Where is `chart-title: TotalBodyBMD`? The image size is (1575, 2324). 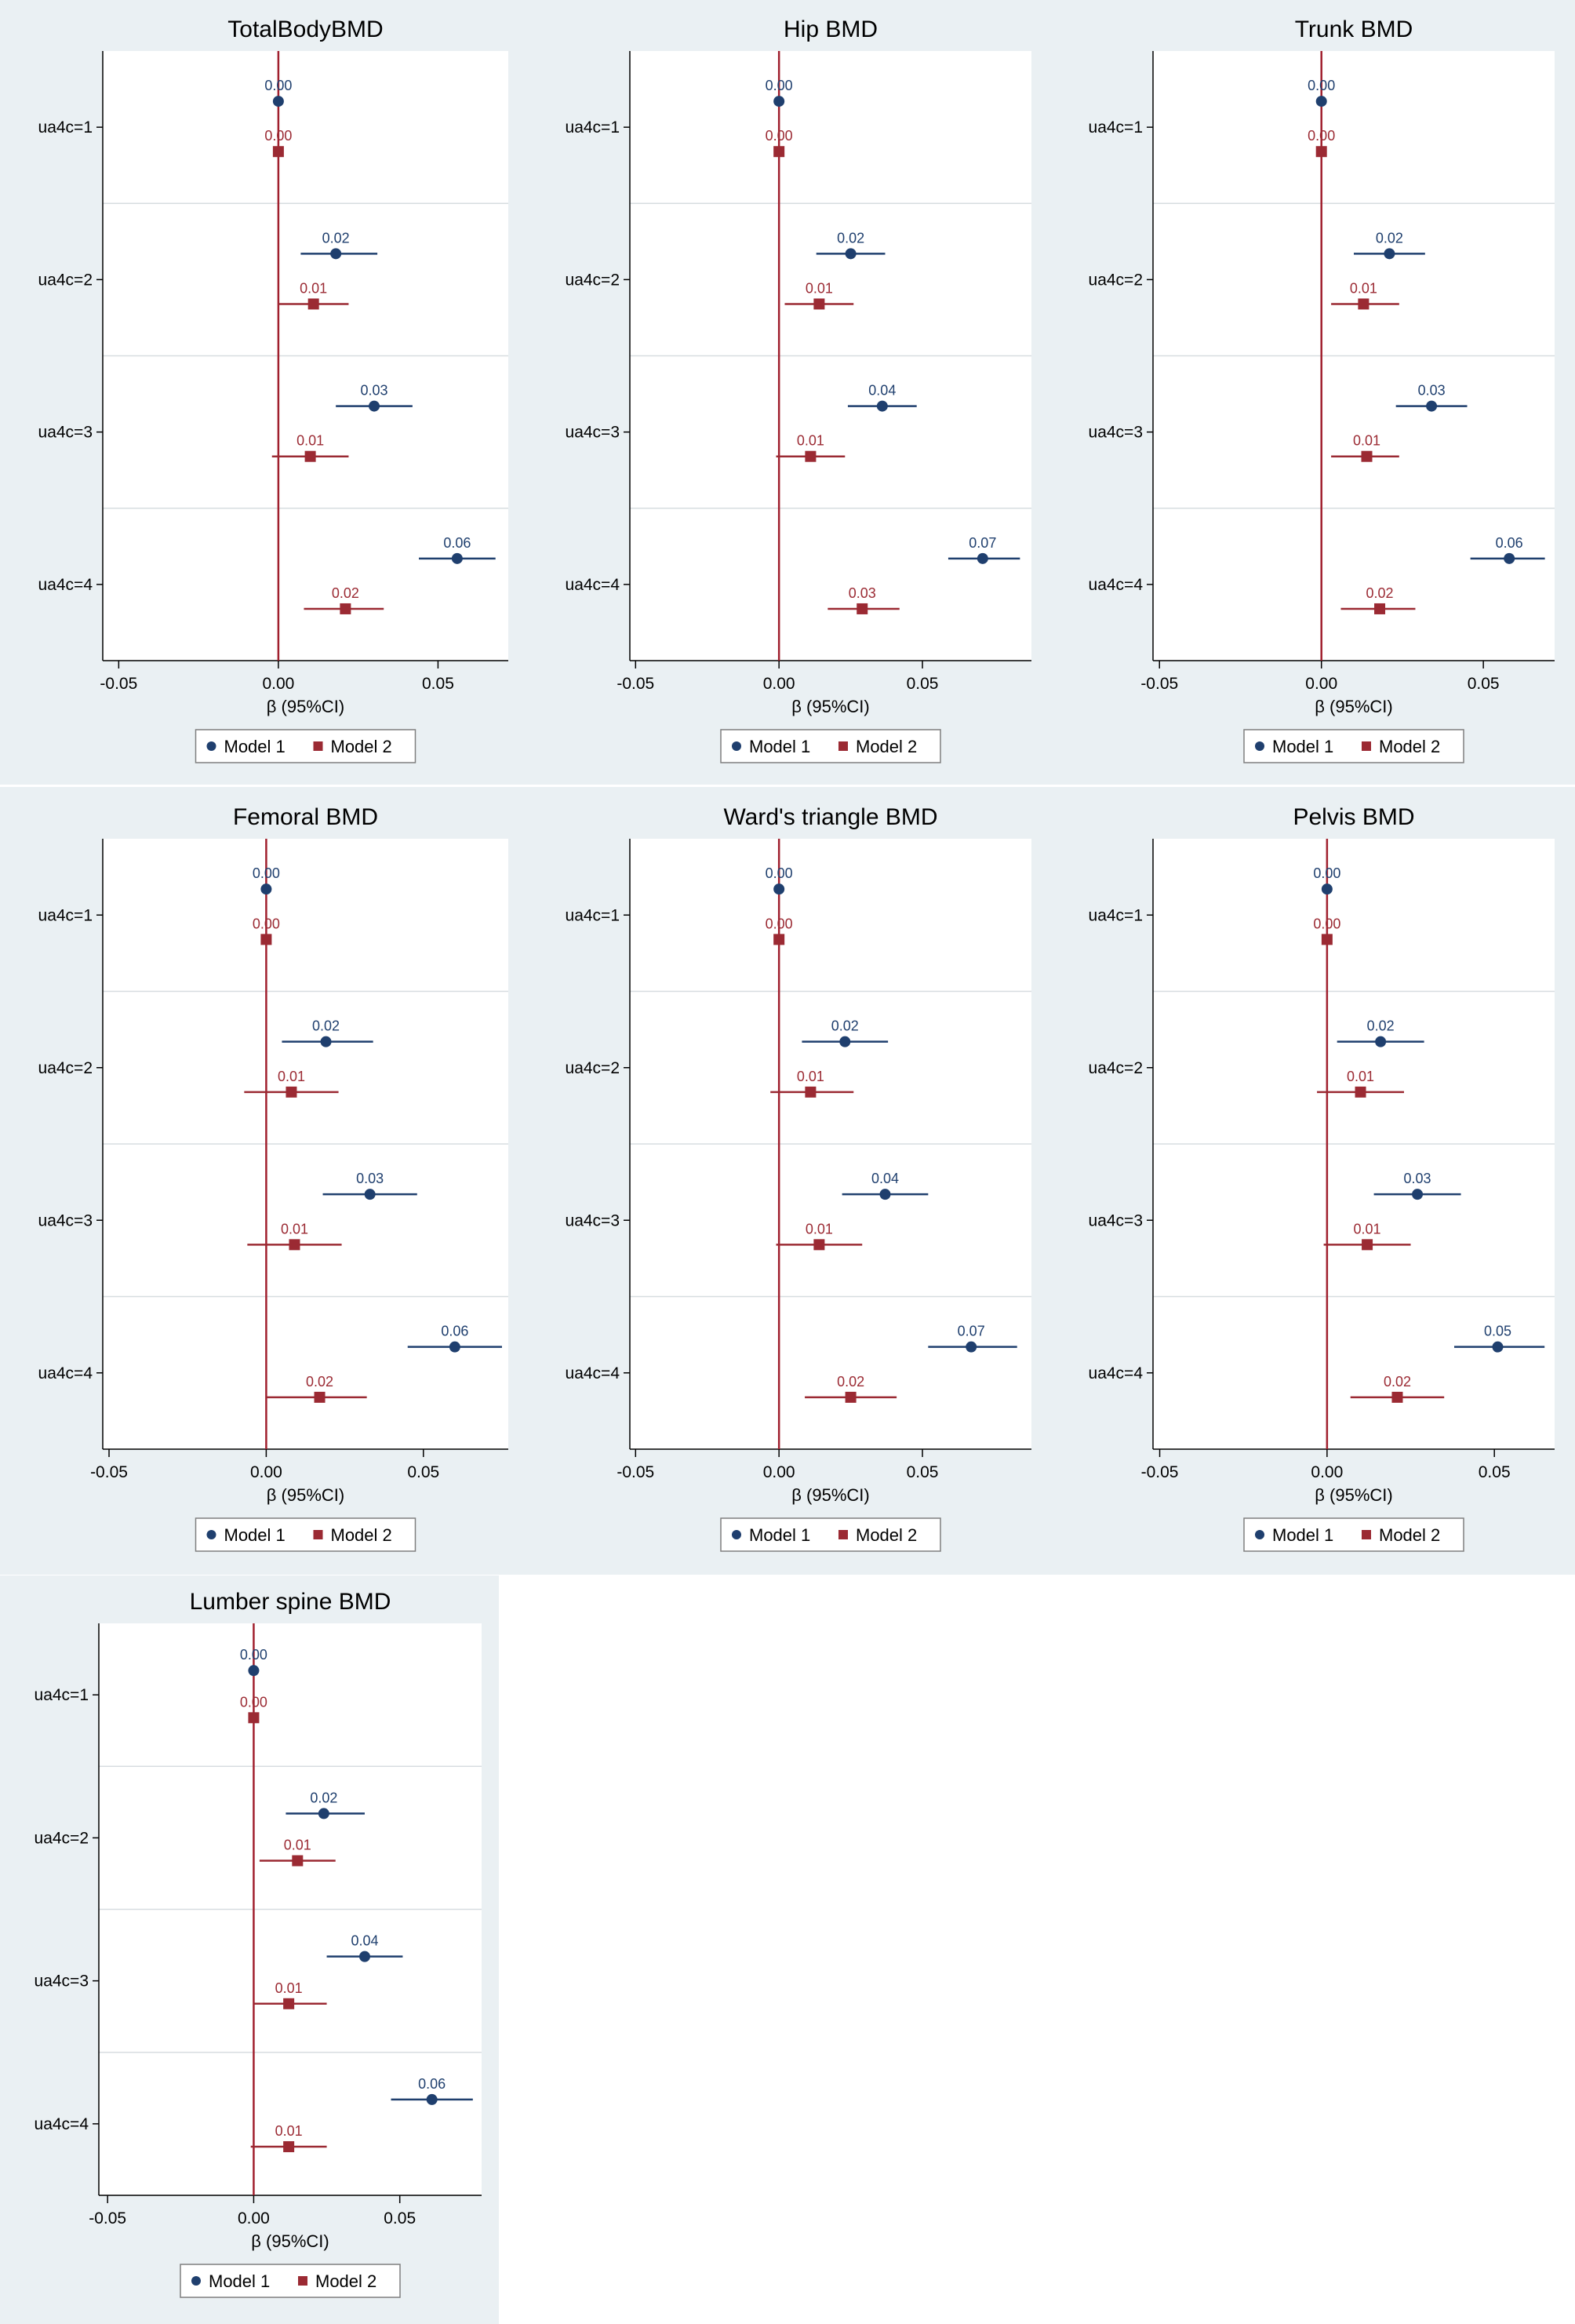
chart-title: TotalBodyBMD is located at coordinates (305, 29).